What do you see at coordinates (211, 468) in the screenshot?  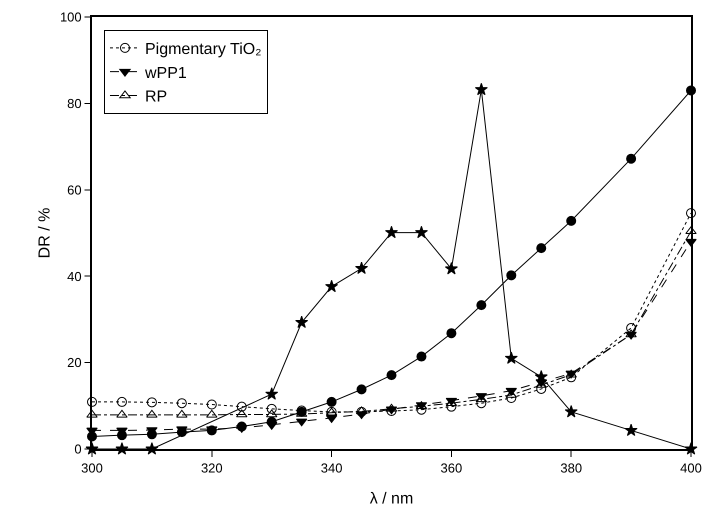 I see `x-tick-label: 320` at bounding box center [211, 468].